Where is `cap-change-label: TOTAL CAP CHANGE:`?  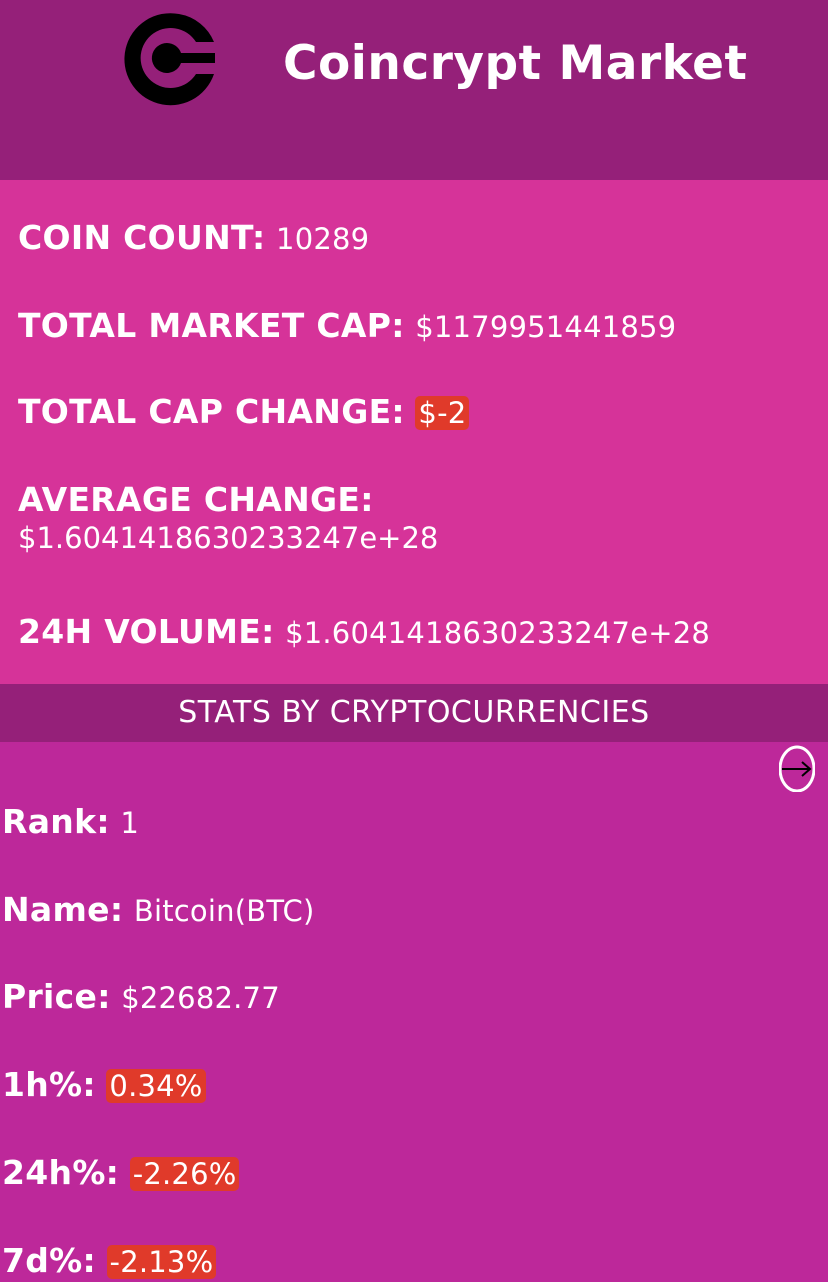 cap-change-label: TOTAL CAP CHANGE: is located at coordinates (211, 411).